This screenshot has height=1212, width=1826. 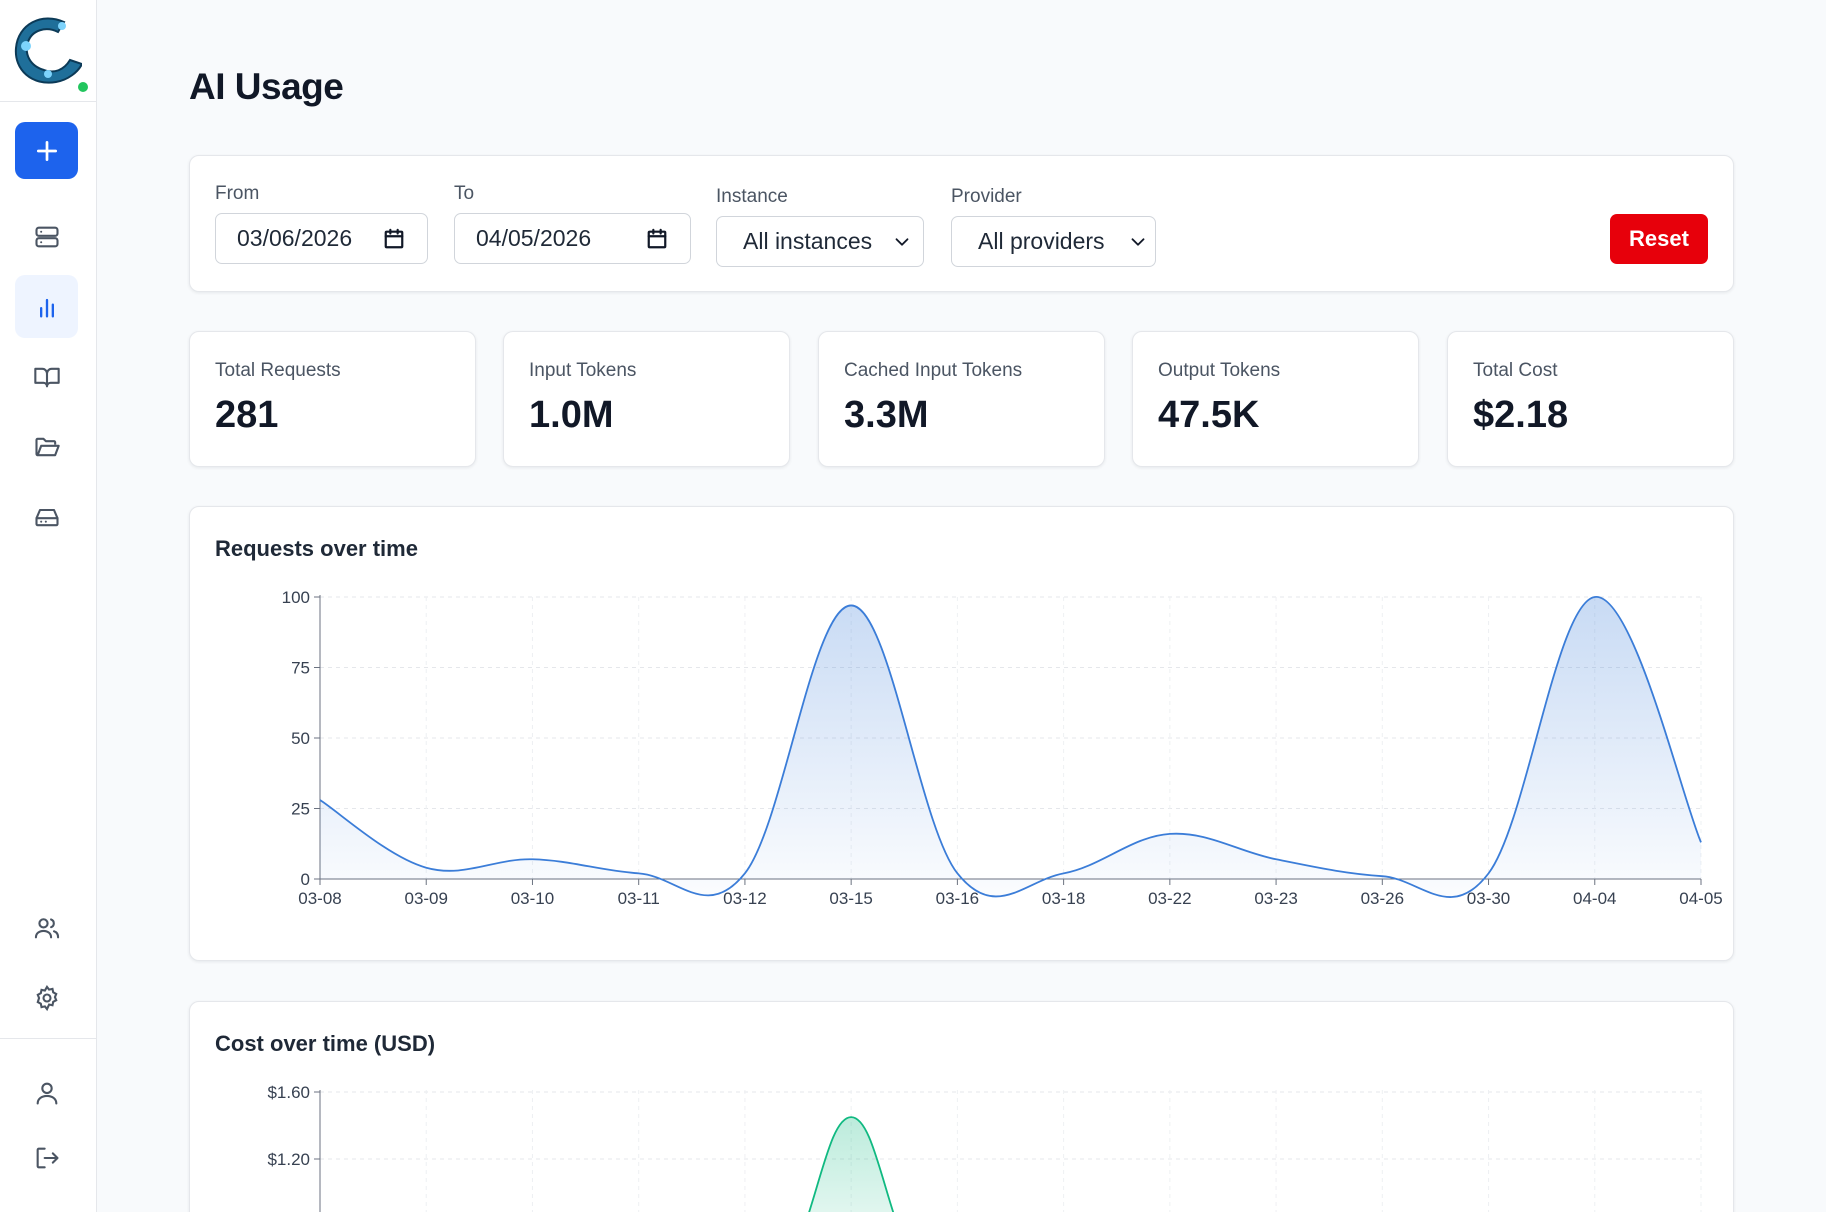 I want to click on chart-title: Cost over time (USD), so click(x=325, y=1043).